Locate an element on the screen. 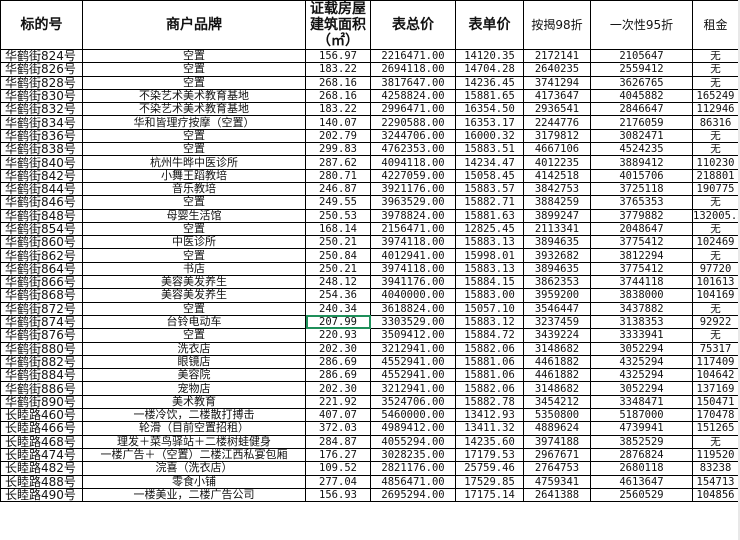  cell-total: 3978824.00 is located at coordinates (413, 215).